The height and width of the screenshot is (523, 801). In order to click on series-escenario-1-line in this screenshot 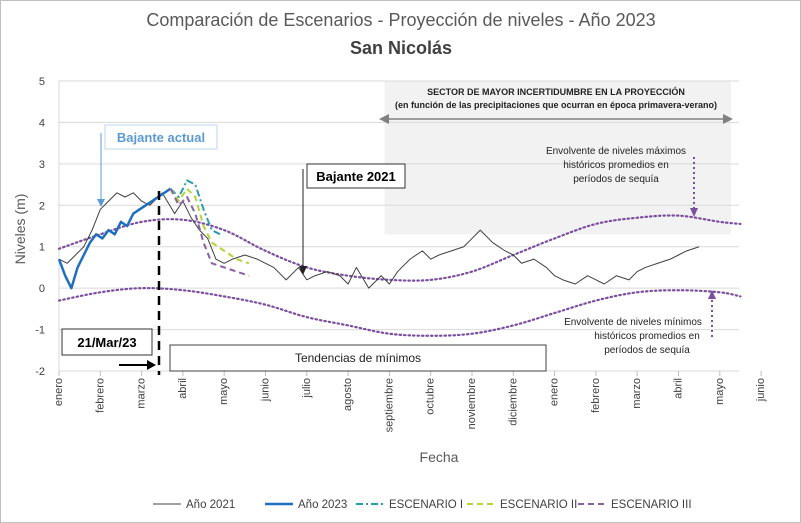, I will do `click(195, 207)`.